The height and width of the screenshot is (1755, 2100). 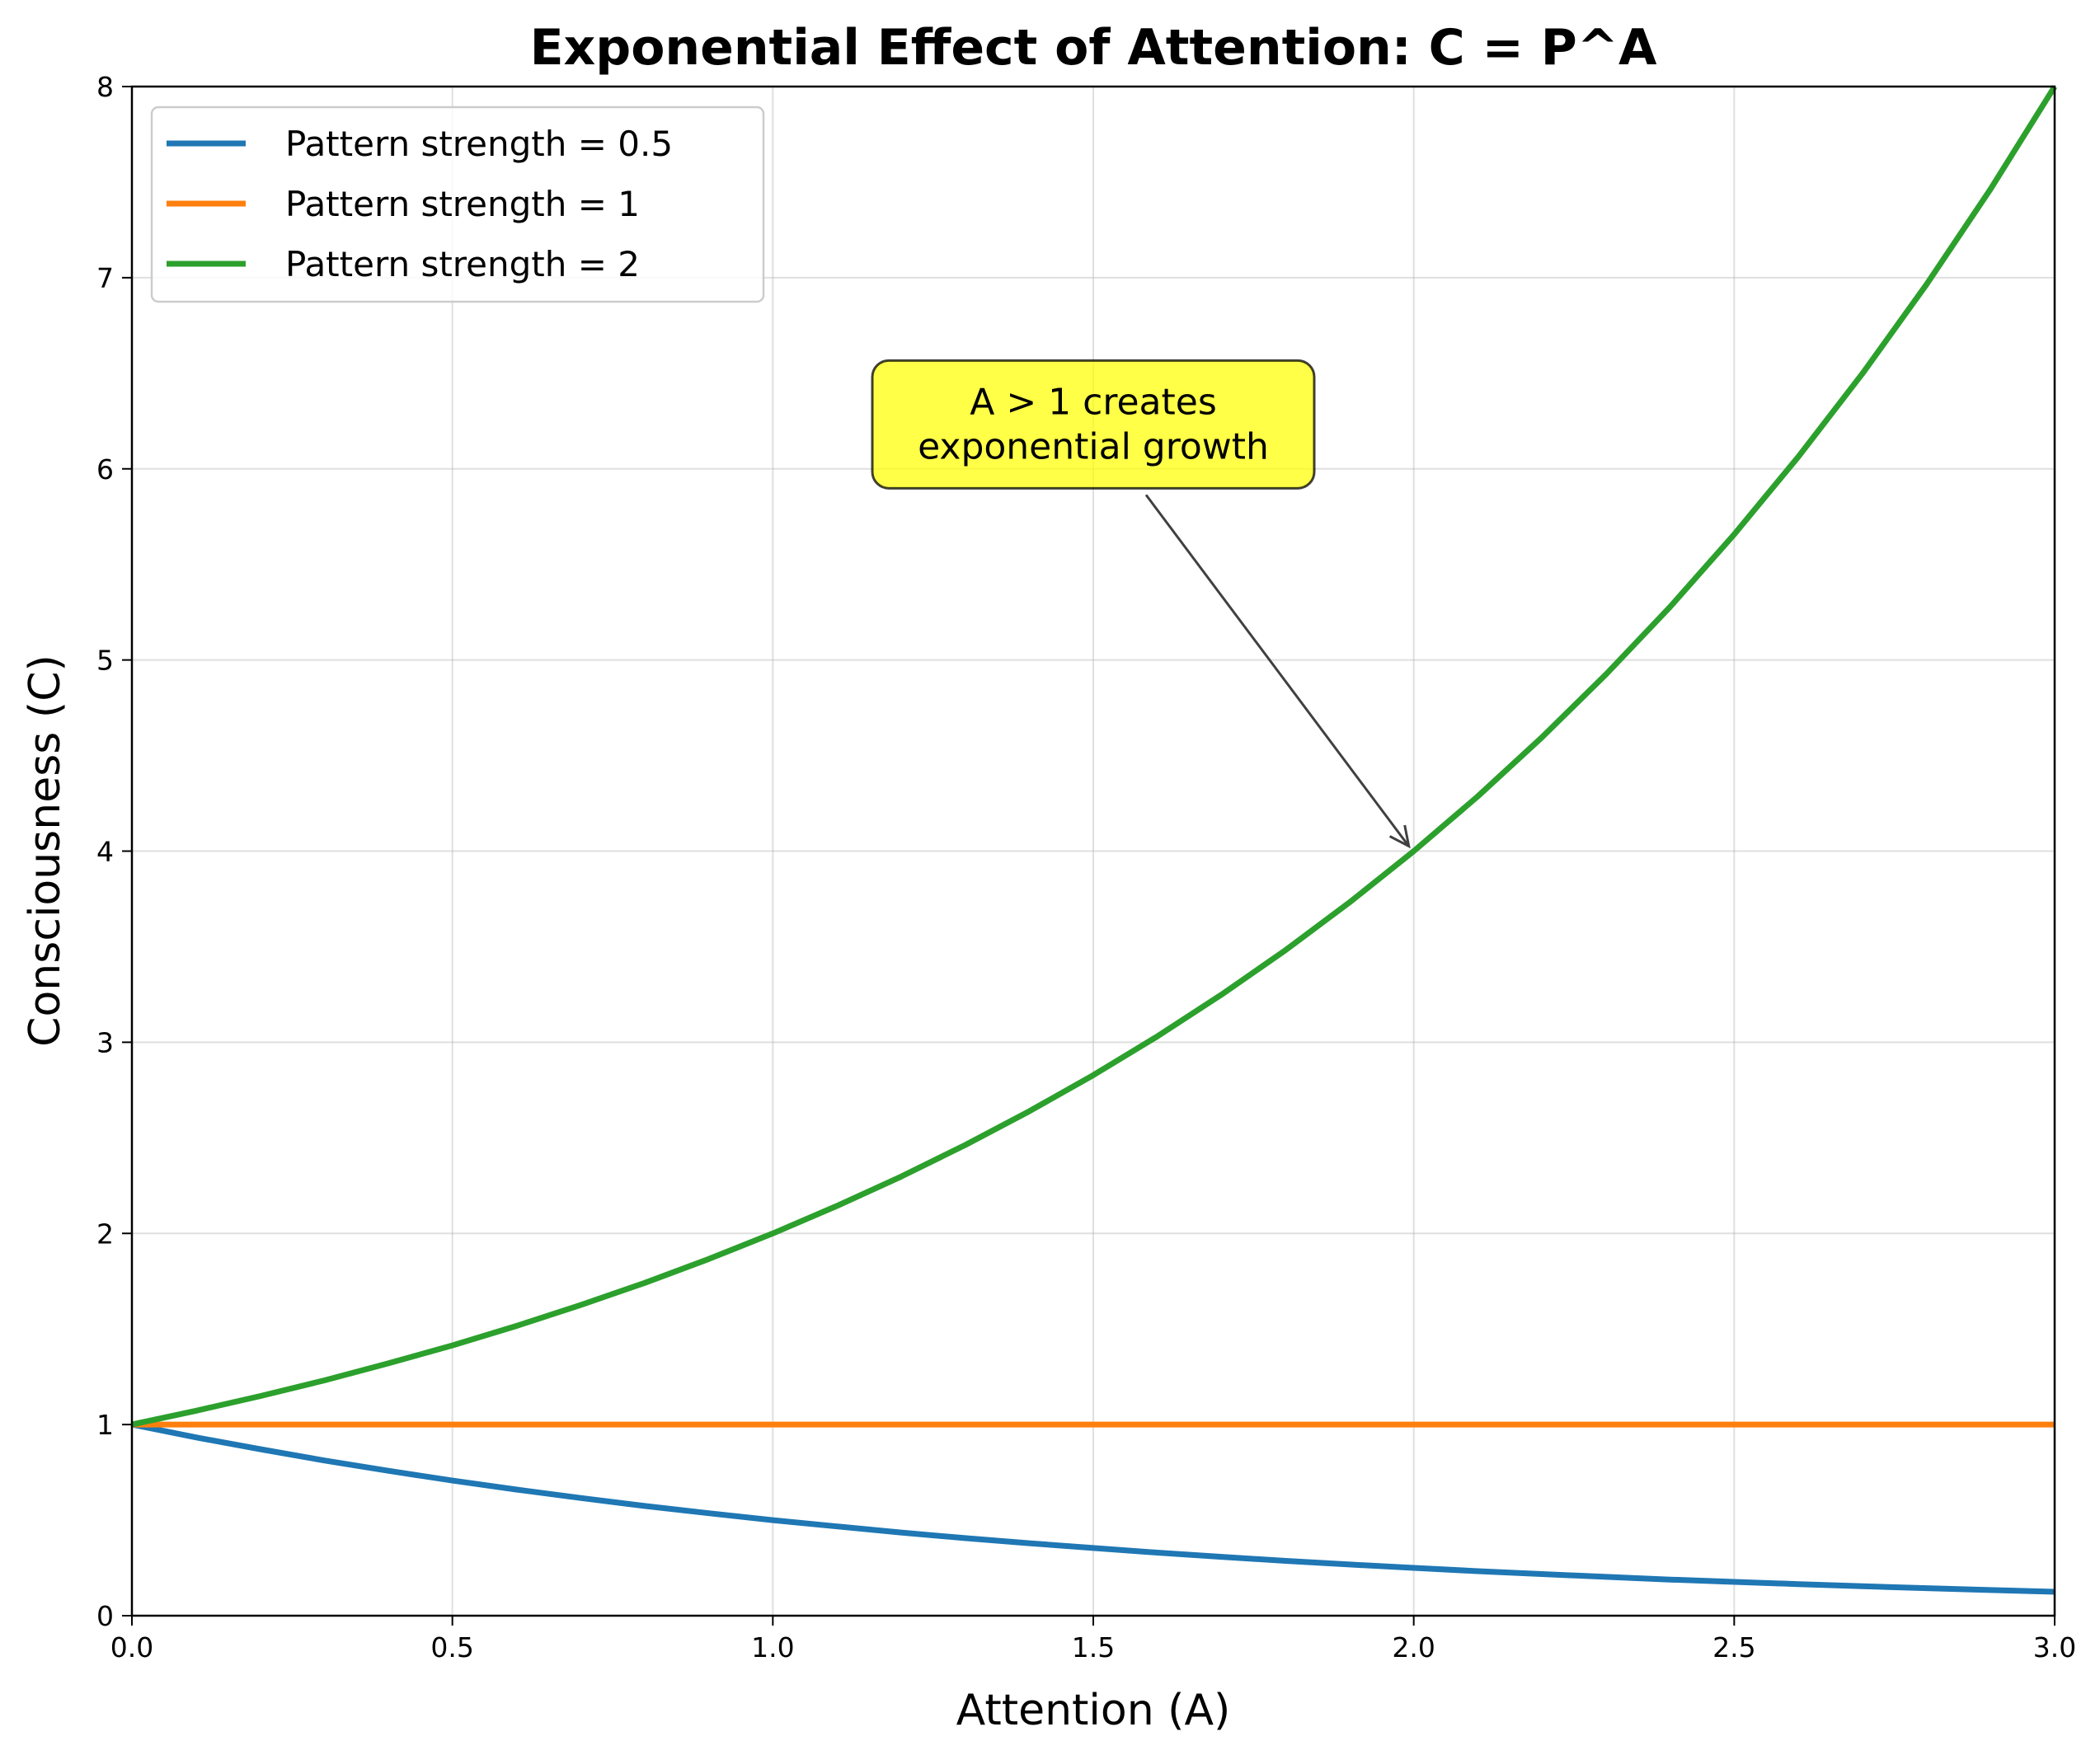 I want to click on y-tick-label: 8, so click(x=105, y=87).